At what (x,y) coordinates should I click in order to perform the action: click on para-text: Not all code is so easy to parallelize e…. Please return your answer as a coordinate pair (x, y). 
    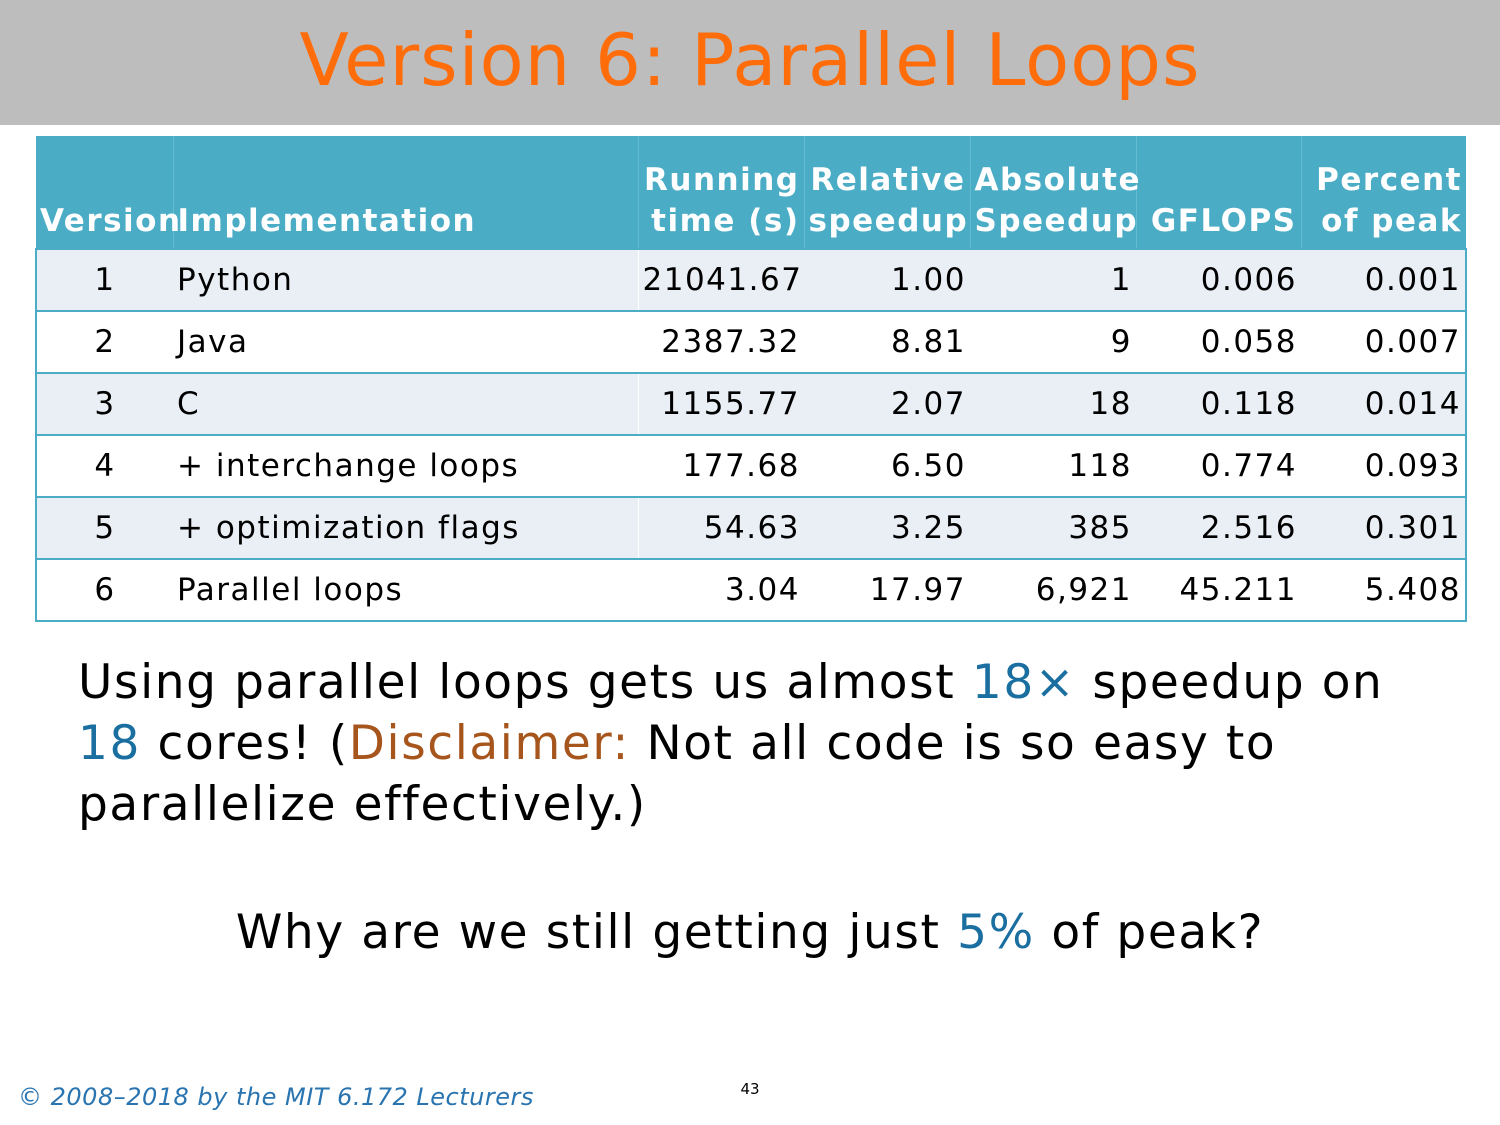
    Looking at the image, I should click on (677, 774).